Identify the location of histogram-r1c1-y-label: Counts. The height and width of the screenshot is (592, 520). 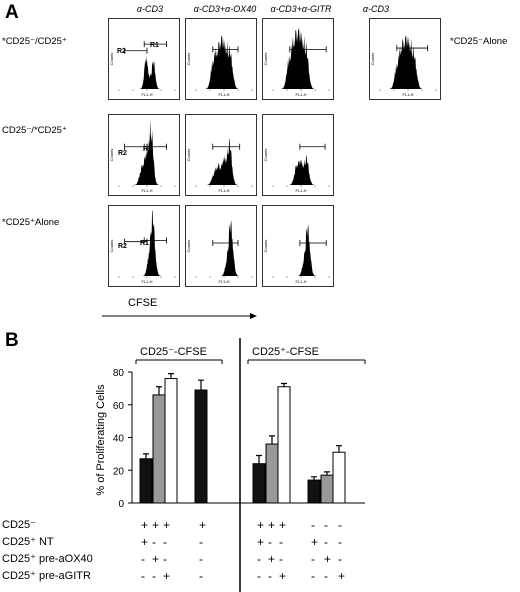
(111, 59).